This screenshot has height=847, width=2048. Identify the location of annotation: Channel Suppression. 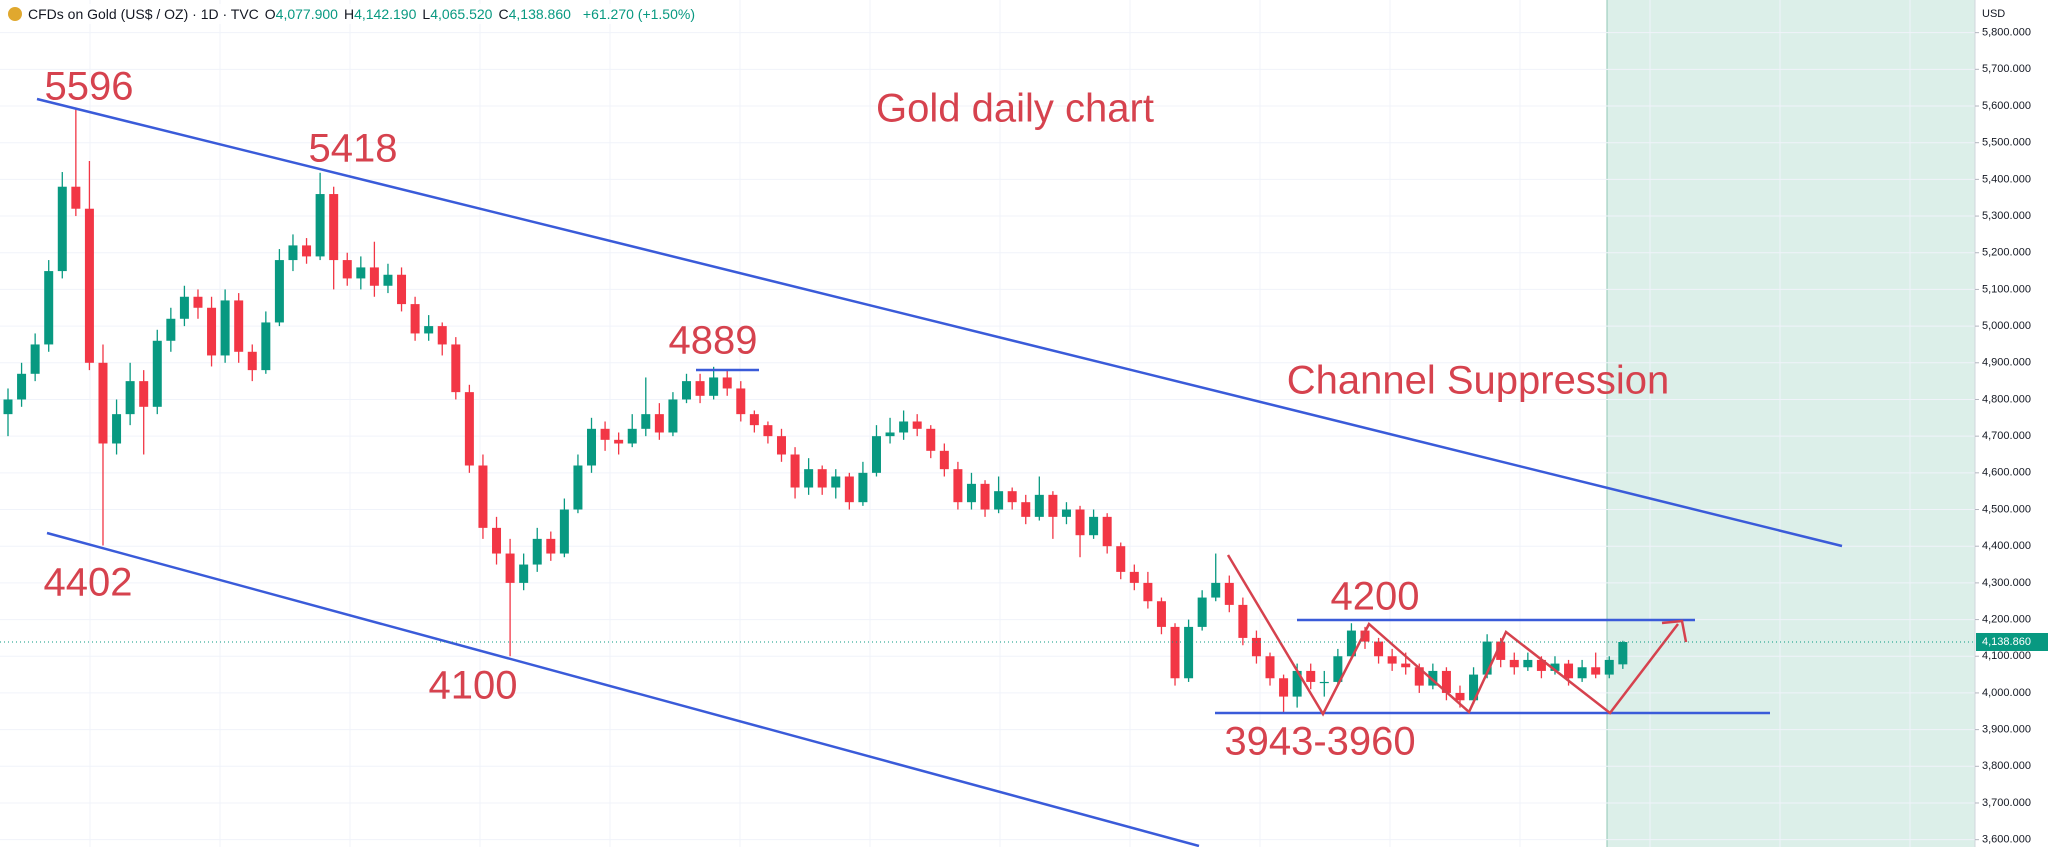
(1478, 381).